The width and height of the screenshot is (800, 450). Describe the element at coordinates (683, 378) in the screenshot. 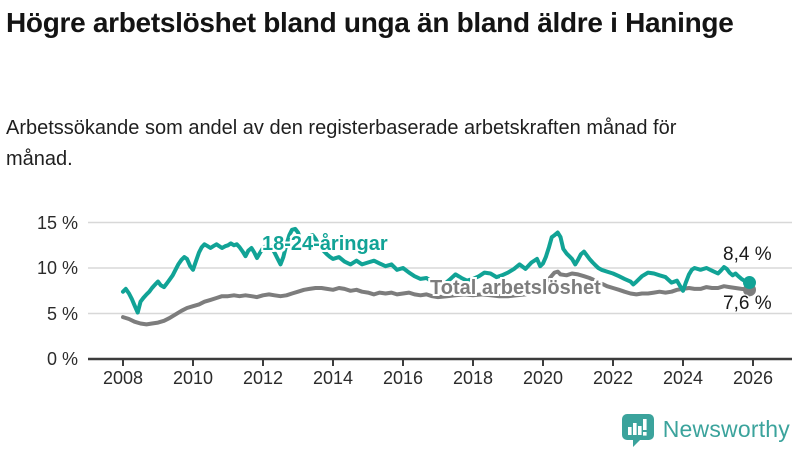

I see `x-tick-label: 2024` at that location.